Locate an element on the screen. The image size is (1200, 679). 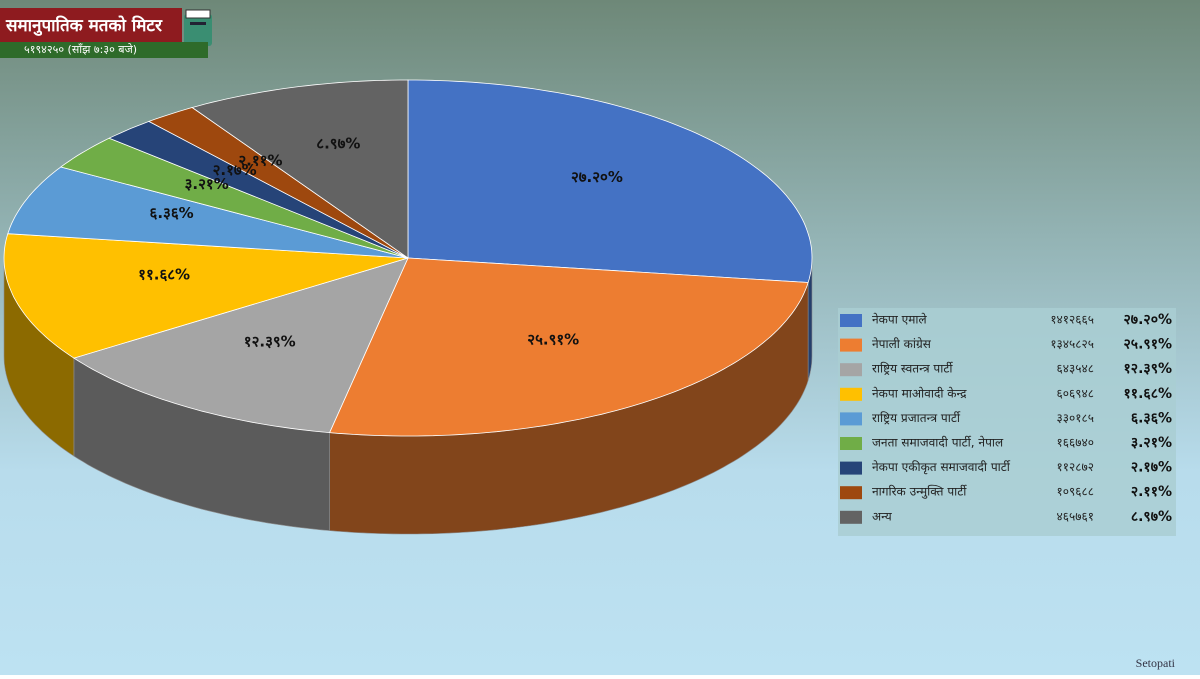
legend-percent: १२.३९% is located at coordinates (1148, 369).